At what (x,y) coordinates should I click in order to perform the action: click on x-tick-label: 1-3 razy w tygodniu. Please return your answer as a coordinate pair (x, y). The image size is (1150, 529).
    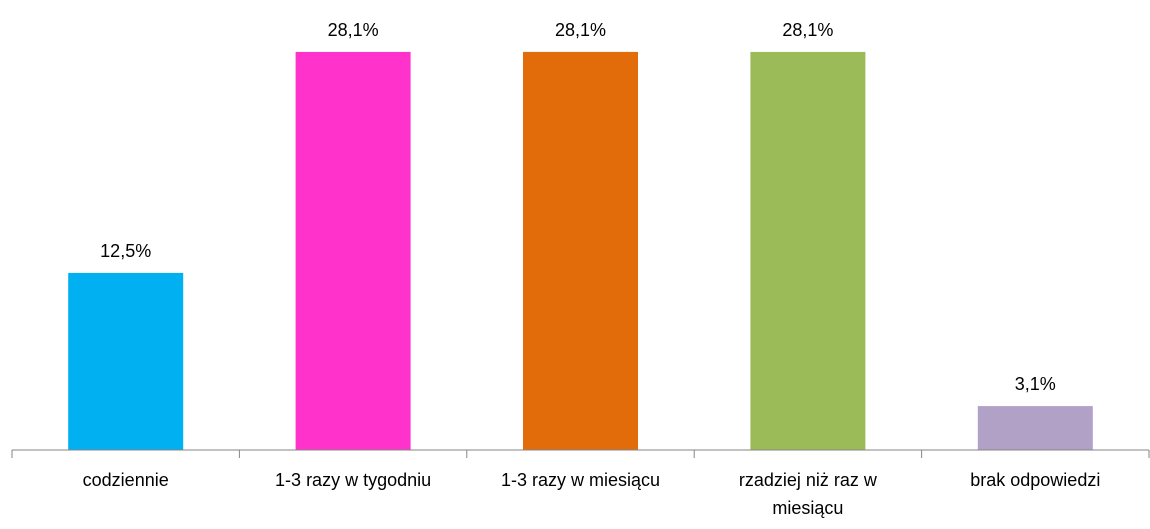
    Looking at the image, I should click on (353, 480).